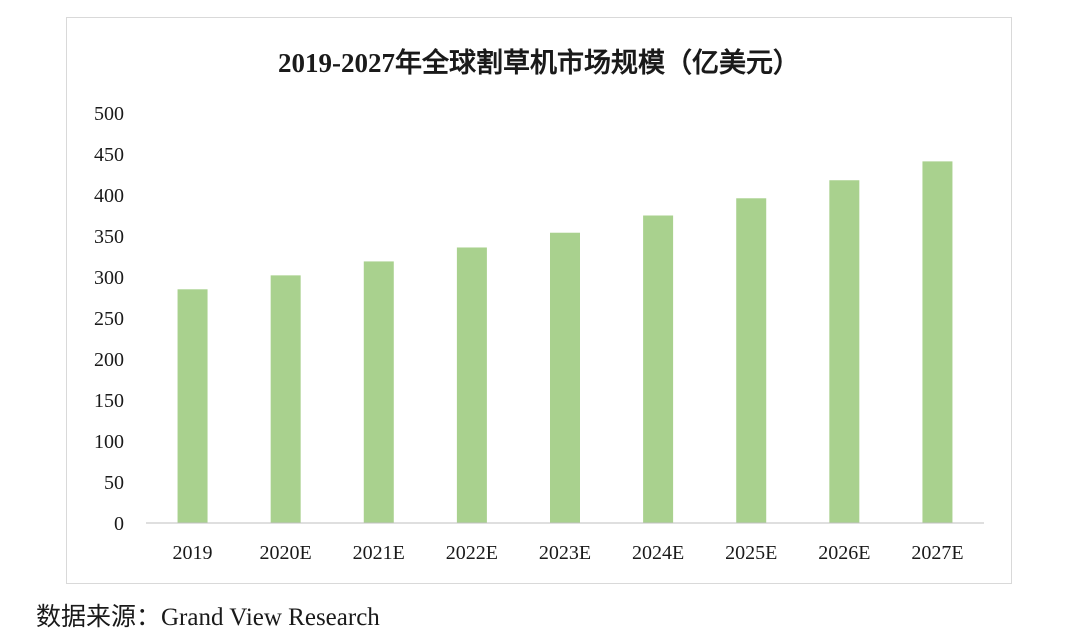 This screenshot has height=644, width=1080. What do you see at coordinates (109, 360) in the screenshot?
I see `y-tick-label: 200` at bounding box center [109, 360].